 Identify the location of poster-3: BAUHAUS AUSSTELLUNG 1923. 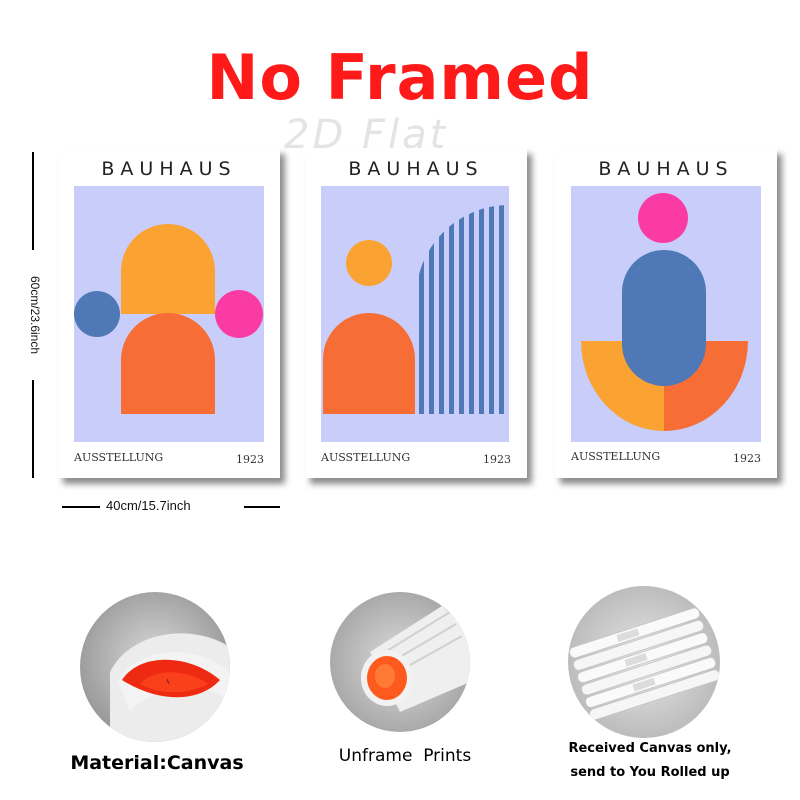
(666, 313).